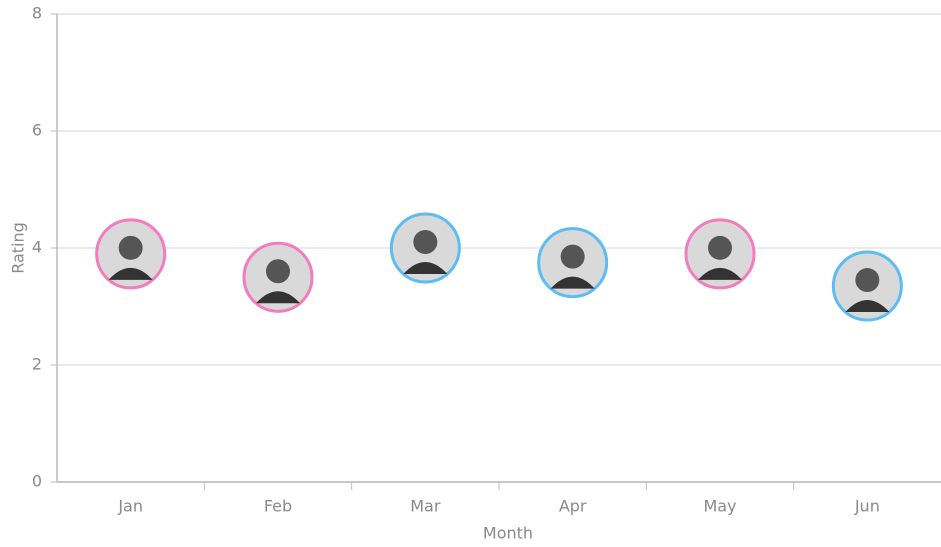  I want to click on y-tick-label: 2, so click(37, 364).